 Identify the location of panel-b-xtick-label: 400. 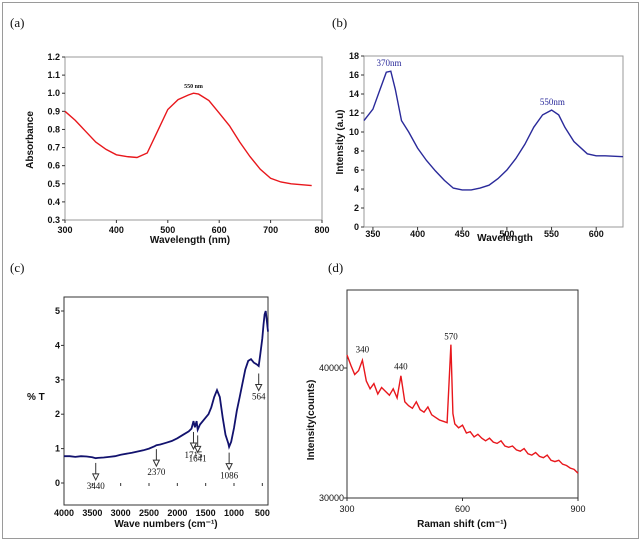
(417, 234).